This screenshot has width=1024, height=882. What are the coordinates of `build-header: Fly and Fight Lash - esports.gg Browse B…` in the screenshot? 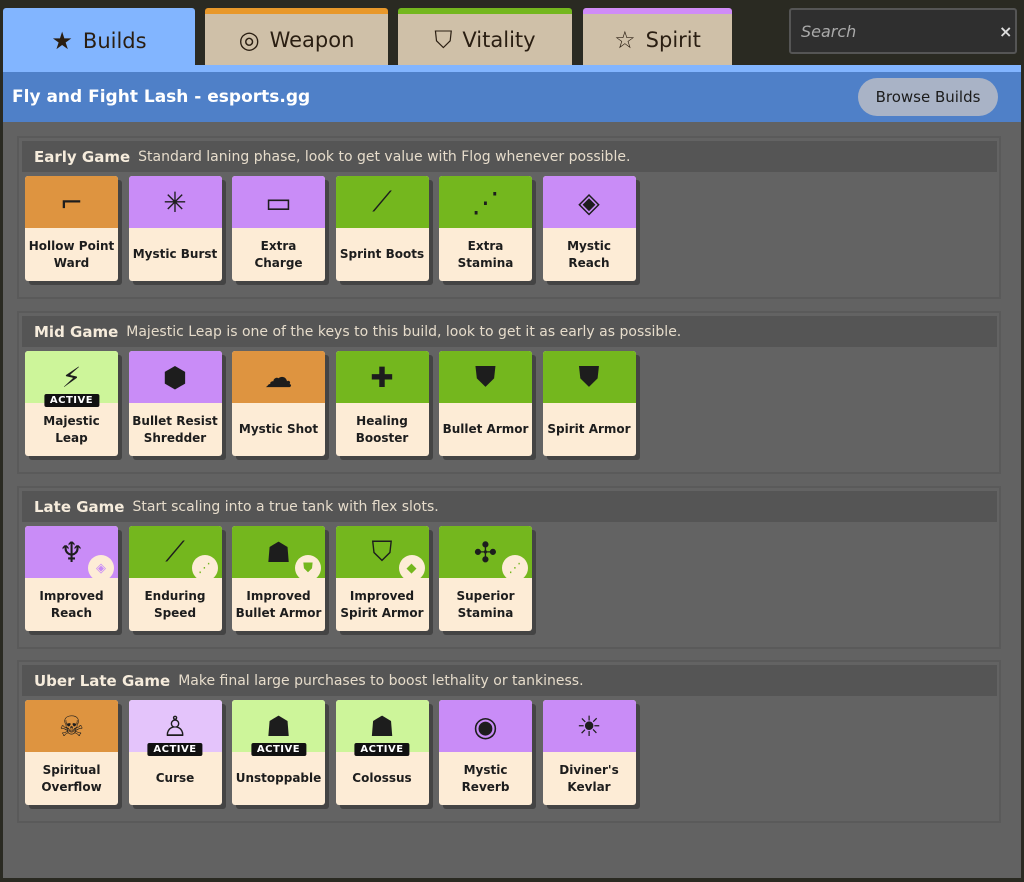 It's located at (512, 93).